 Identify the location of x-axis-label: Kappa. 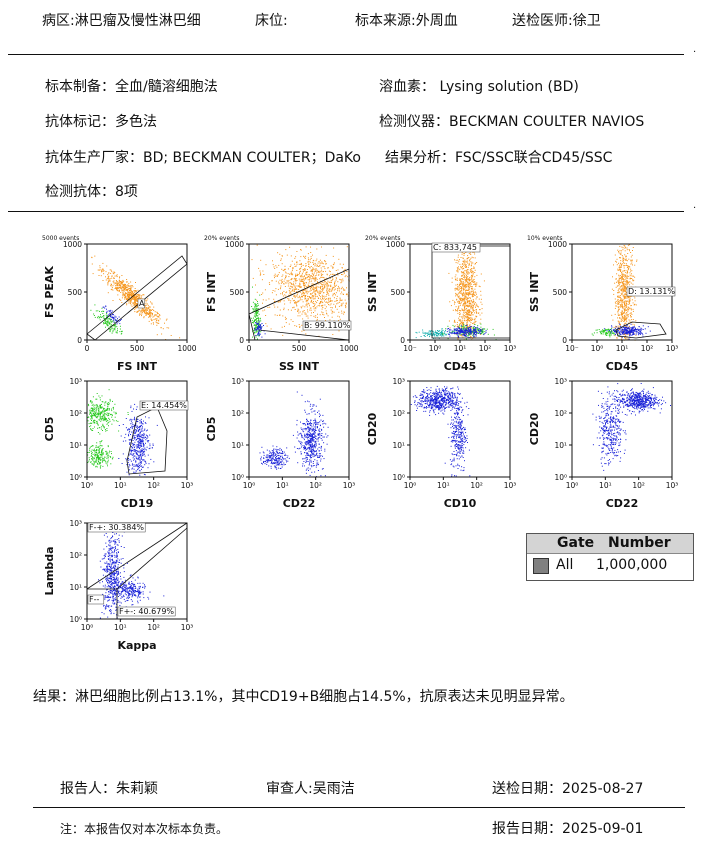
(136, 645).